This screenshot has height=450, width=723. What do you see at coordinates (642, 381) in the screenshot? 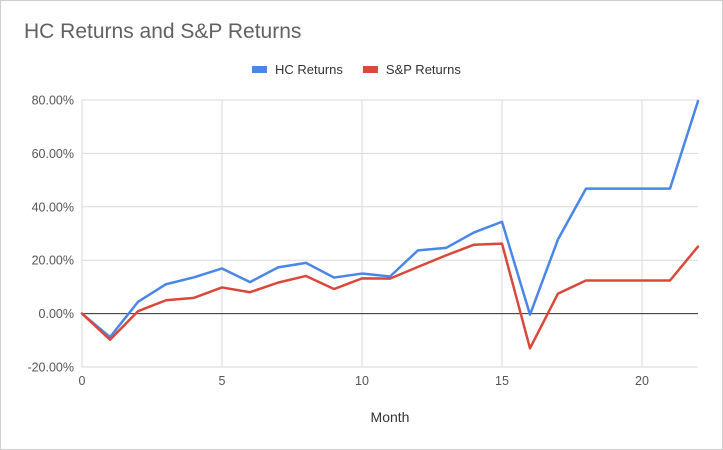
I see `x-tick-label: 20` at bounding box center [642, 381].